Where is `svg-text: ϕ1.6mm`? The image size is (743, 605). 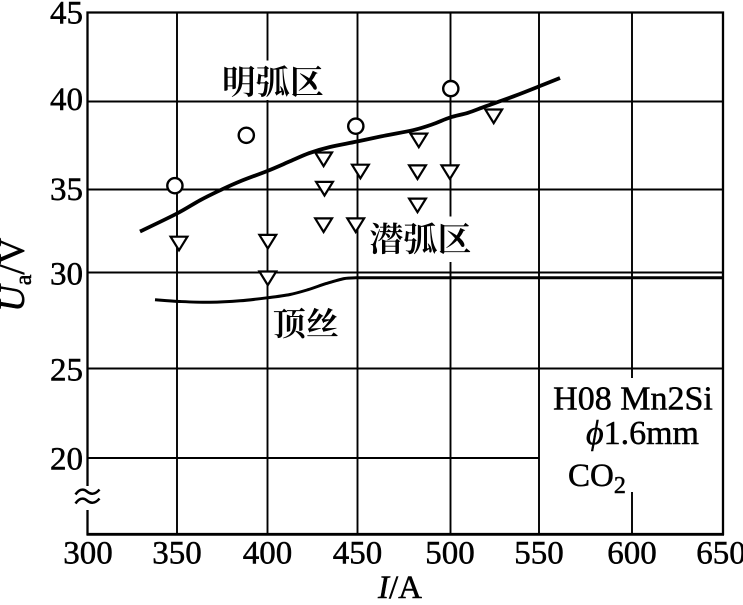
svg-text: ϕ1.6mm is located at coordinates (642, 433).